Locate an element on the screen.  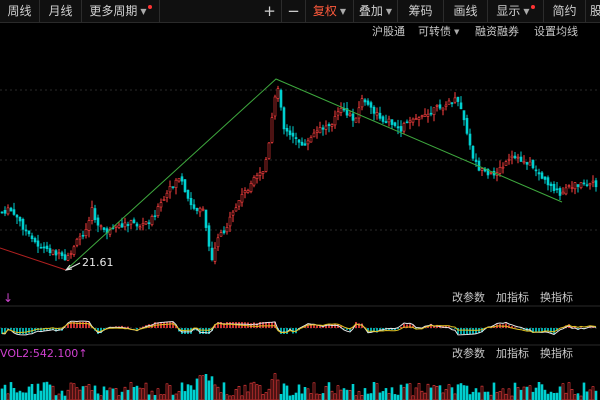
chip-distribution-button: 筹码 is located at coordinates (421, 11).